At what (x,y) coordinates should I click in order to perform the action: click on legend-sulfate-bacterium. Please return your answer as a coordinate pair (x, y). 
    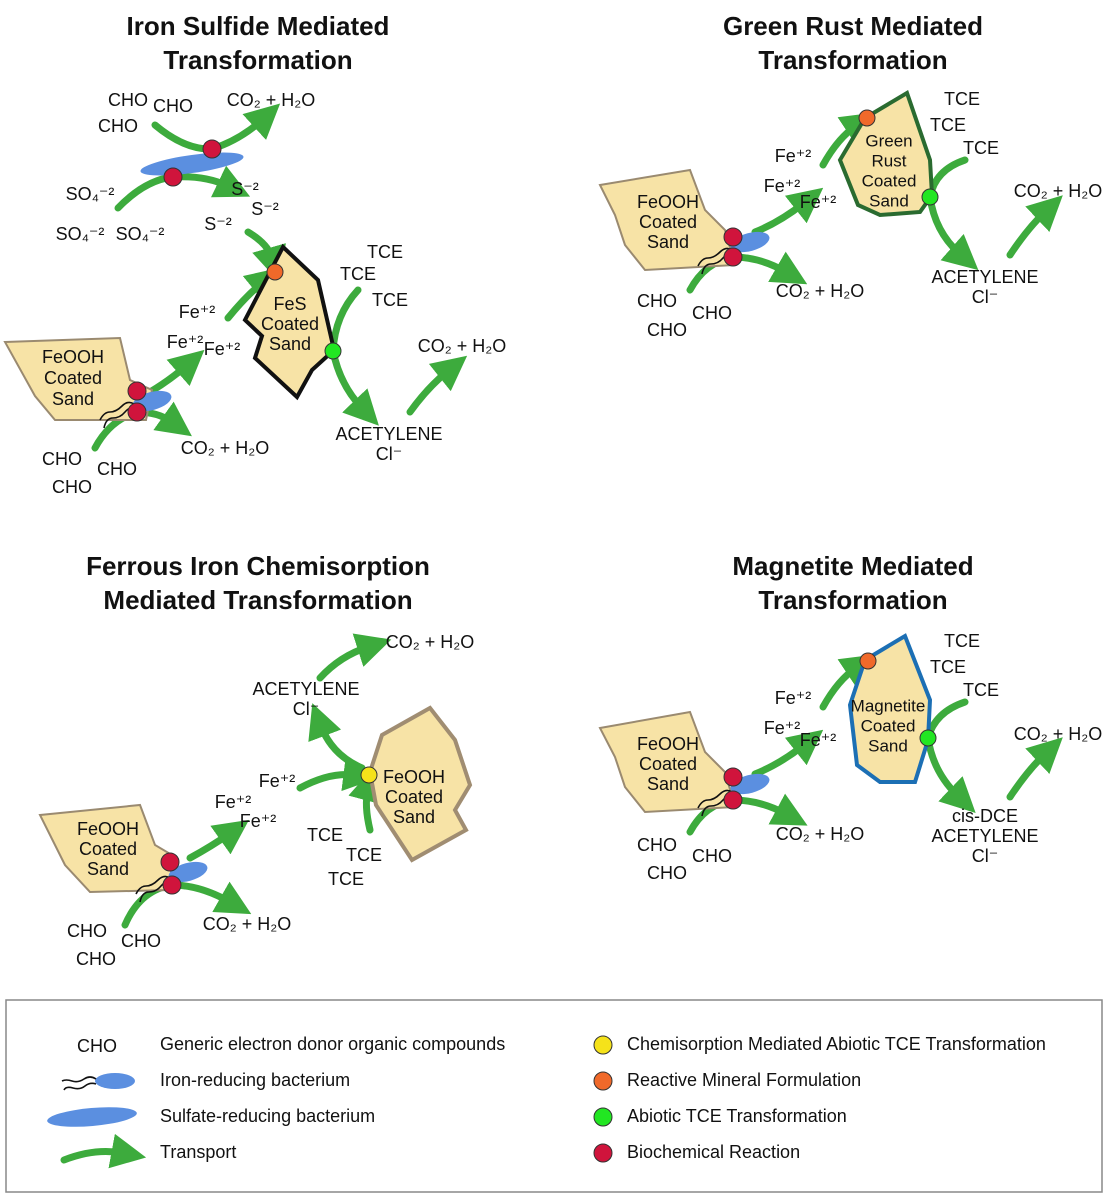
    Looking at the image, I should click on (92, 1117).